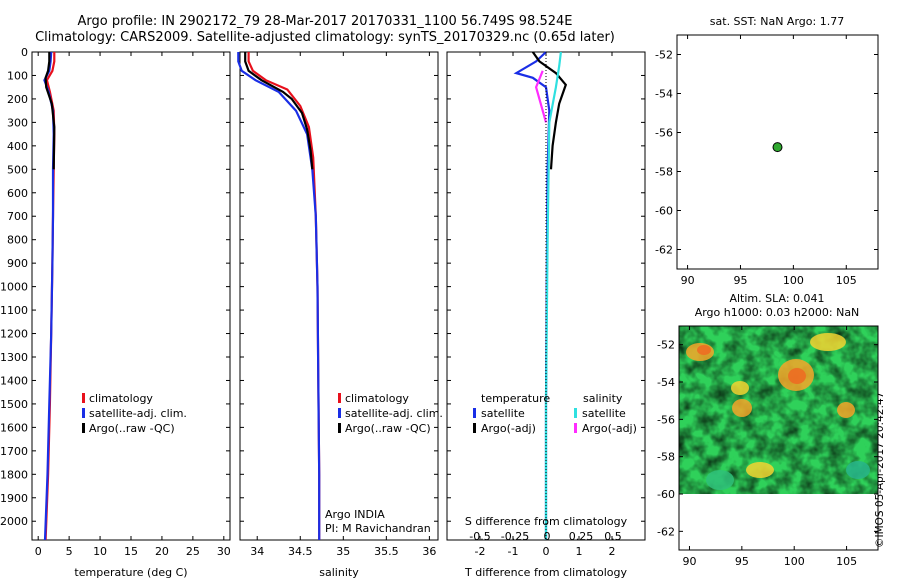 The image size is (900, 580). What do you see at coordinates (38, 551) in the screenshot?
I see `temperature-x-tick-label: 0` at bounding box center [38, 551].